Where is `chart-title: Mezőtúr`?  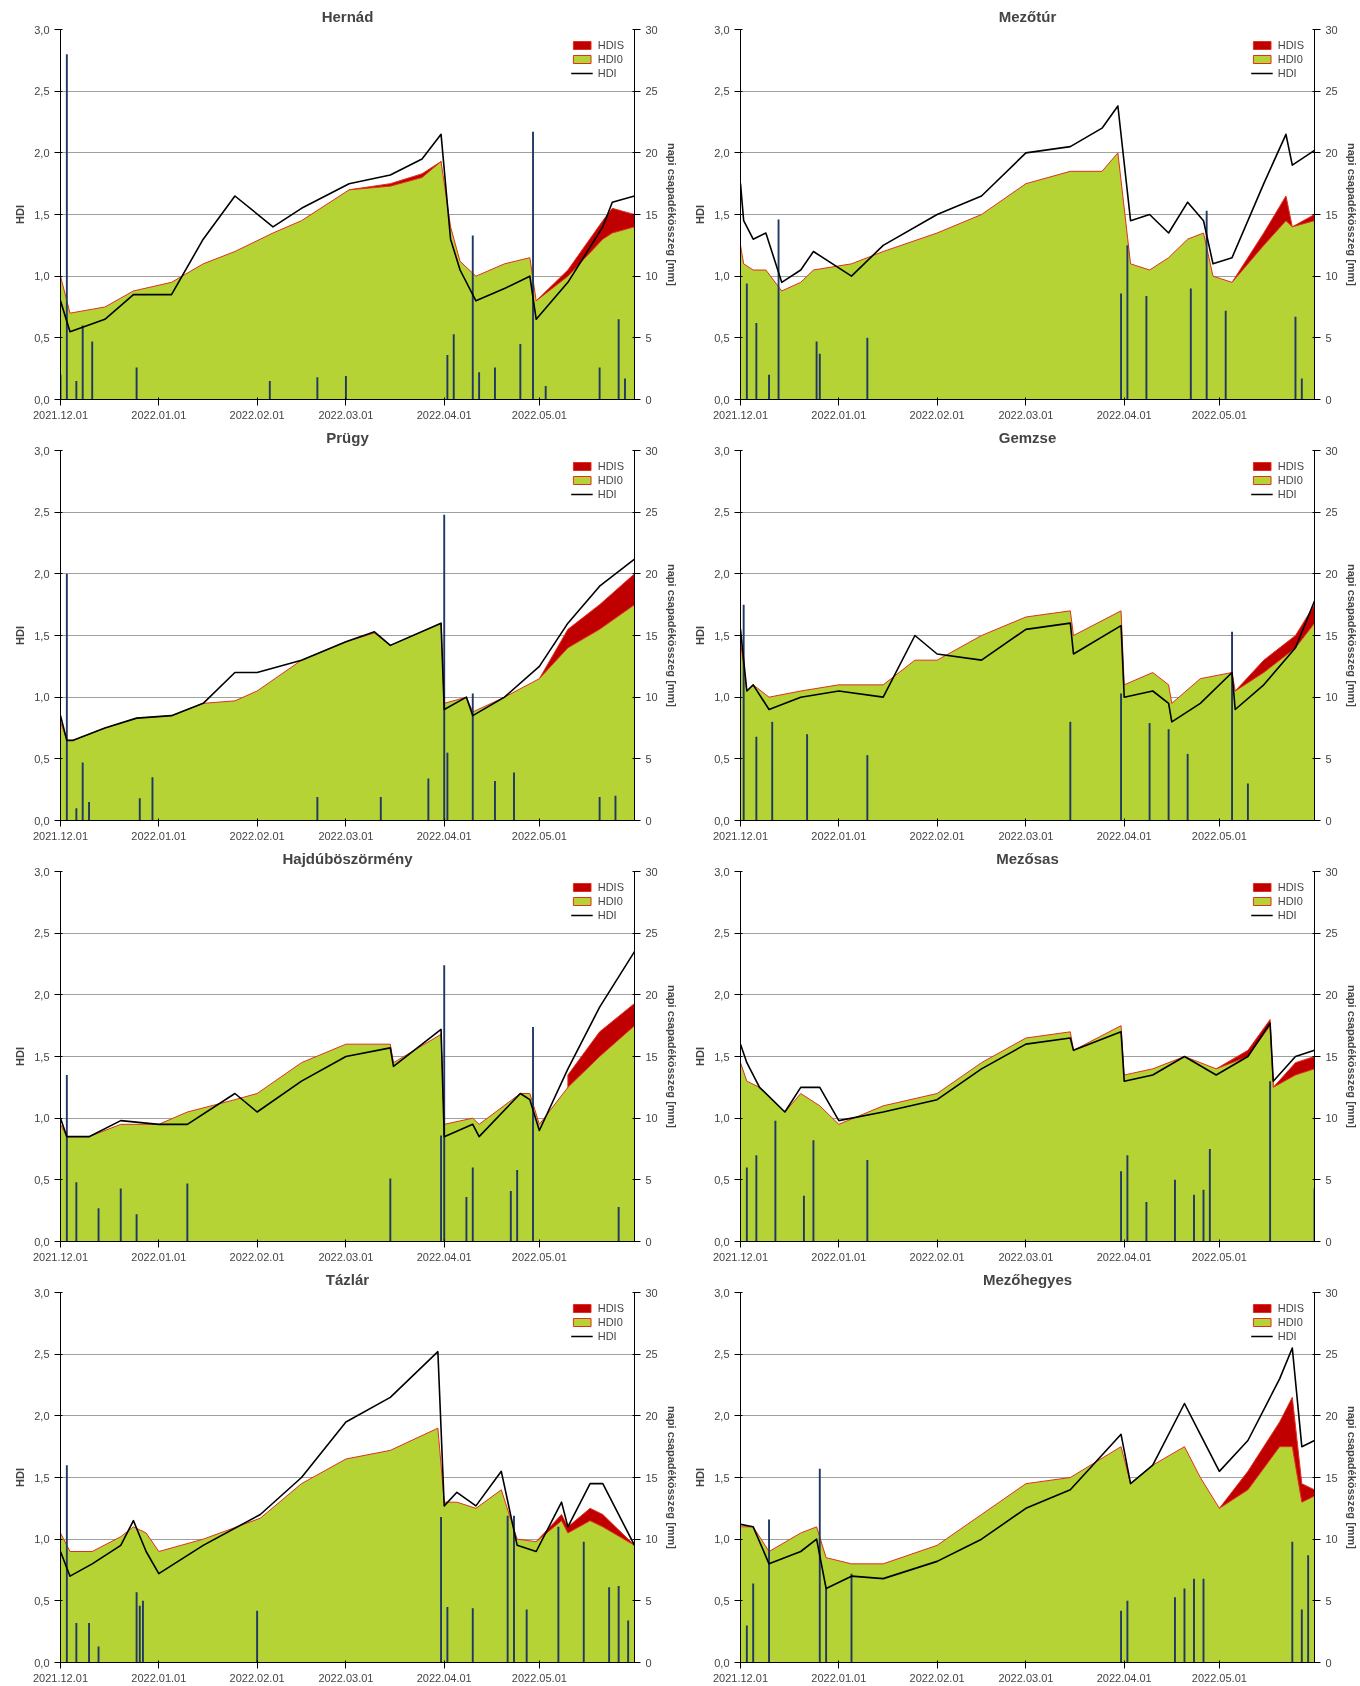 chart-title: Mezőtúr is located at coordinates (1027, 16).